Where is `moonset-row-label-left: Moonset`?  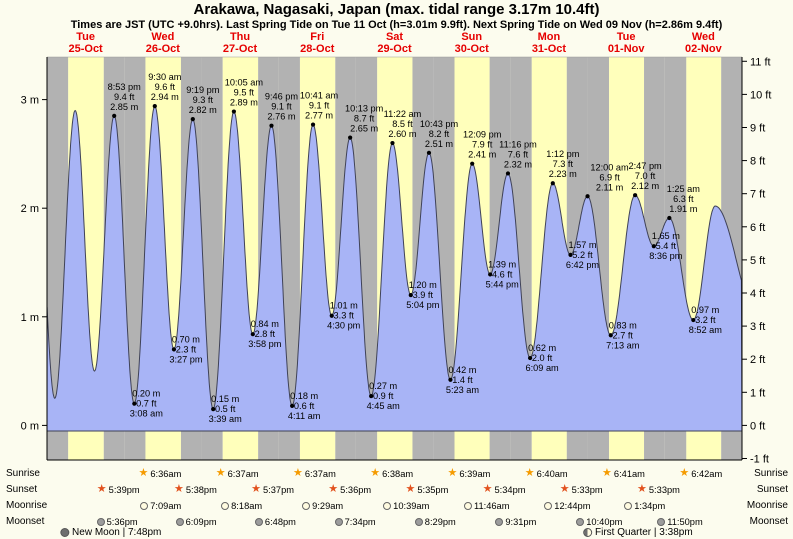
moonset-row-label-left: Moonset is located at coordinates (25, 521).